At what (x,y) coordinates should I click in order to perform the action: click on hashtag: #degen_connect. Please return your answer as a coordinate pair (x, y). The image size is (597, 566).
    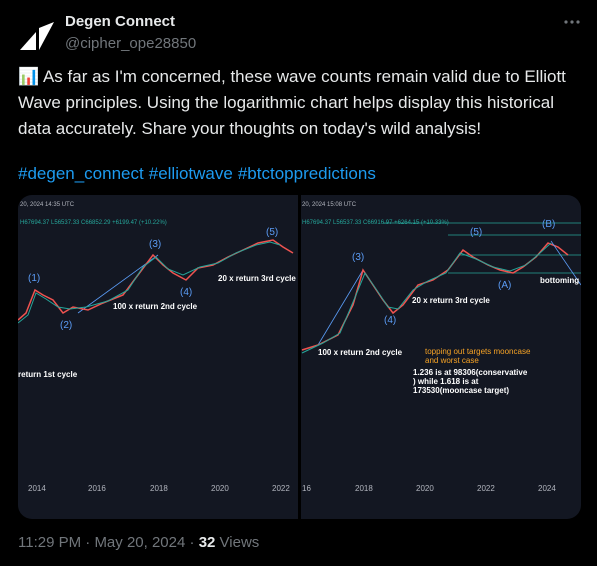
    Looking at the image, I should click on (81, 173).